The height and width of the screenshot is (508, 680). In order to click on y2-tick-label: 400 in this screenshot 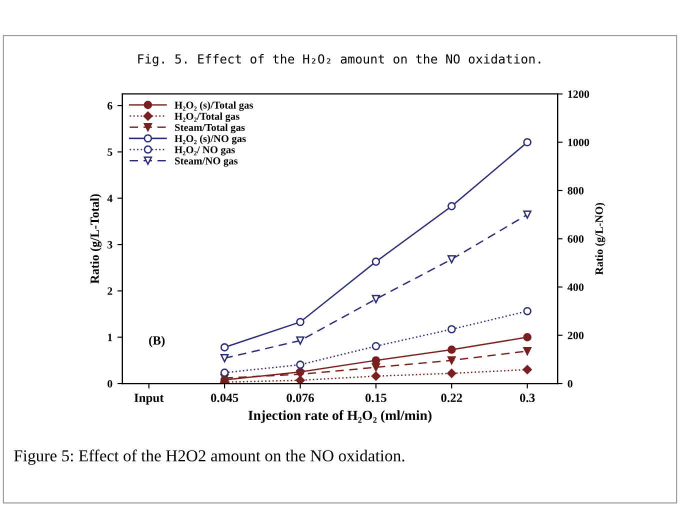, I will do `click(575, 287)`.